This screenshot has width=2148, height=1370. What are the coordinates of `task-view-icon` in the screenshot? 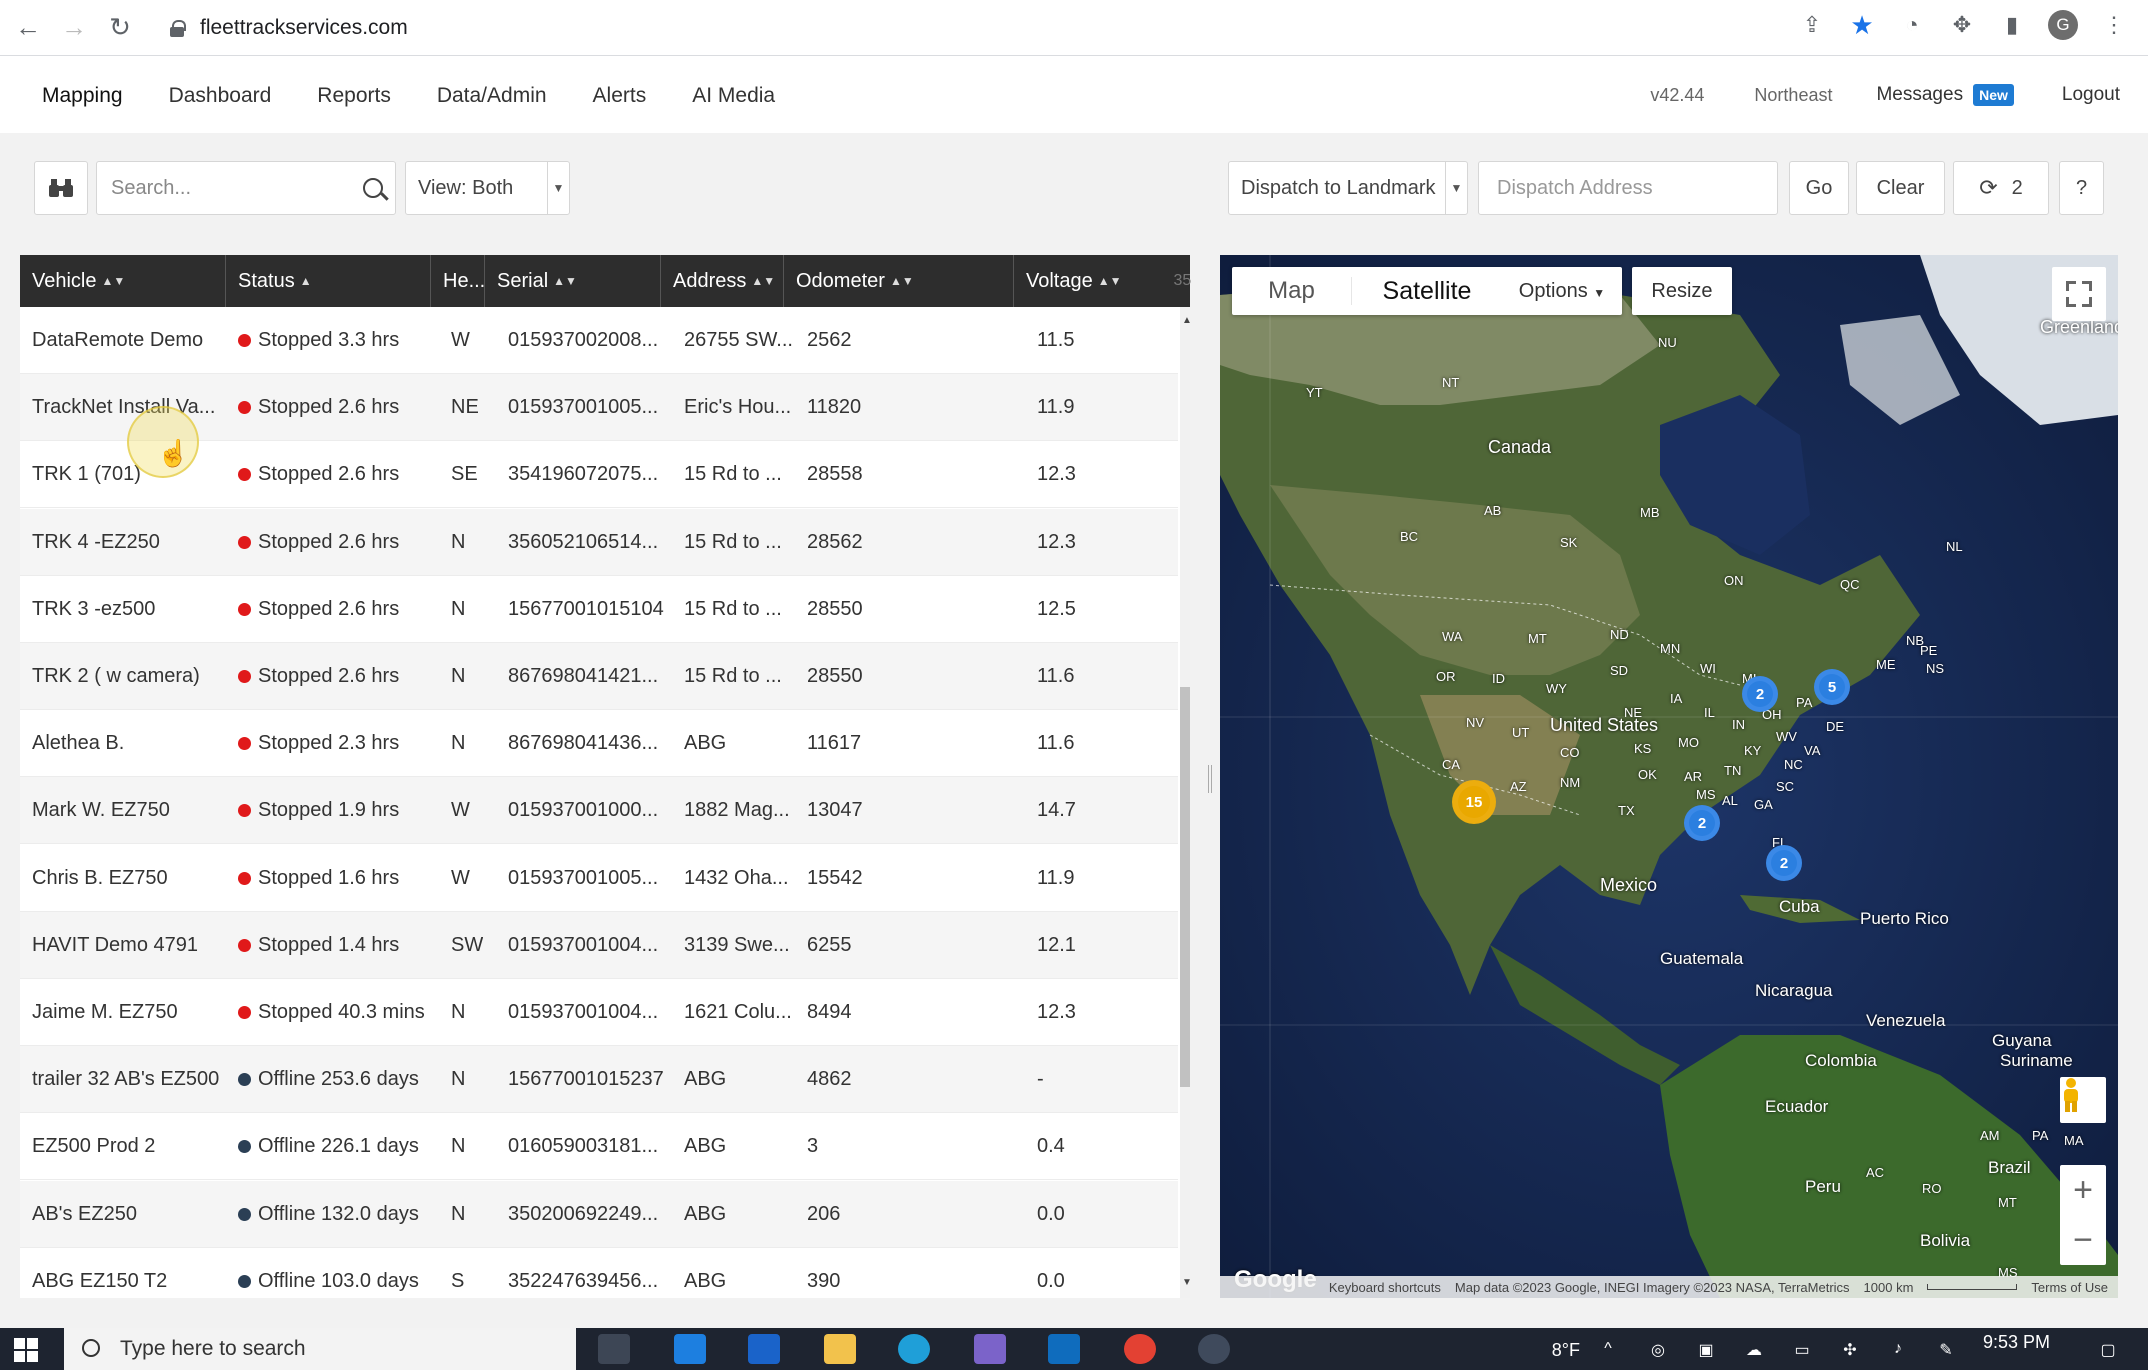 It's located at (614, 1349).